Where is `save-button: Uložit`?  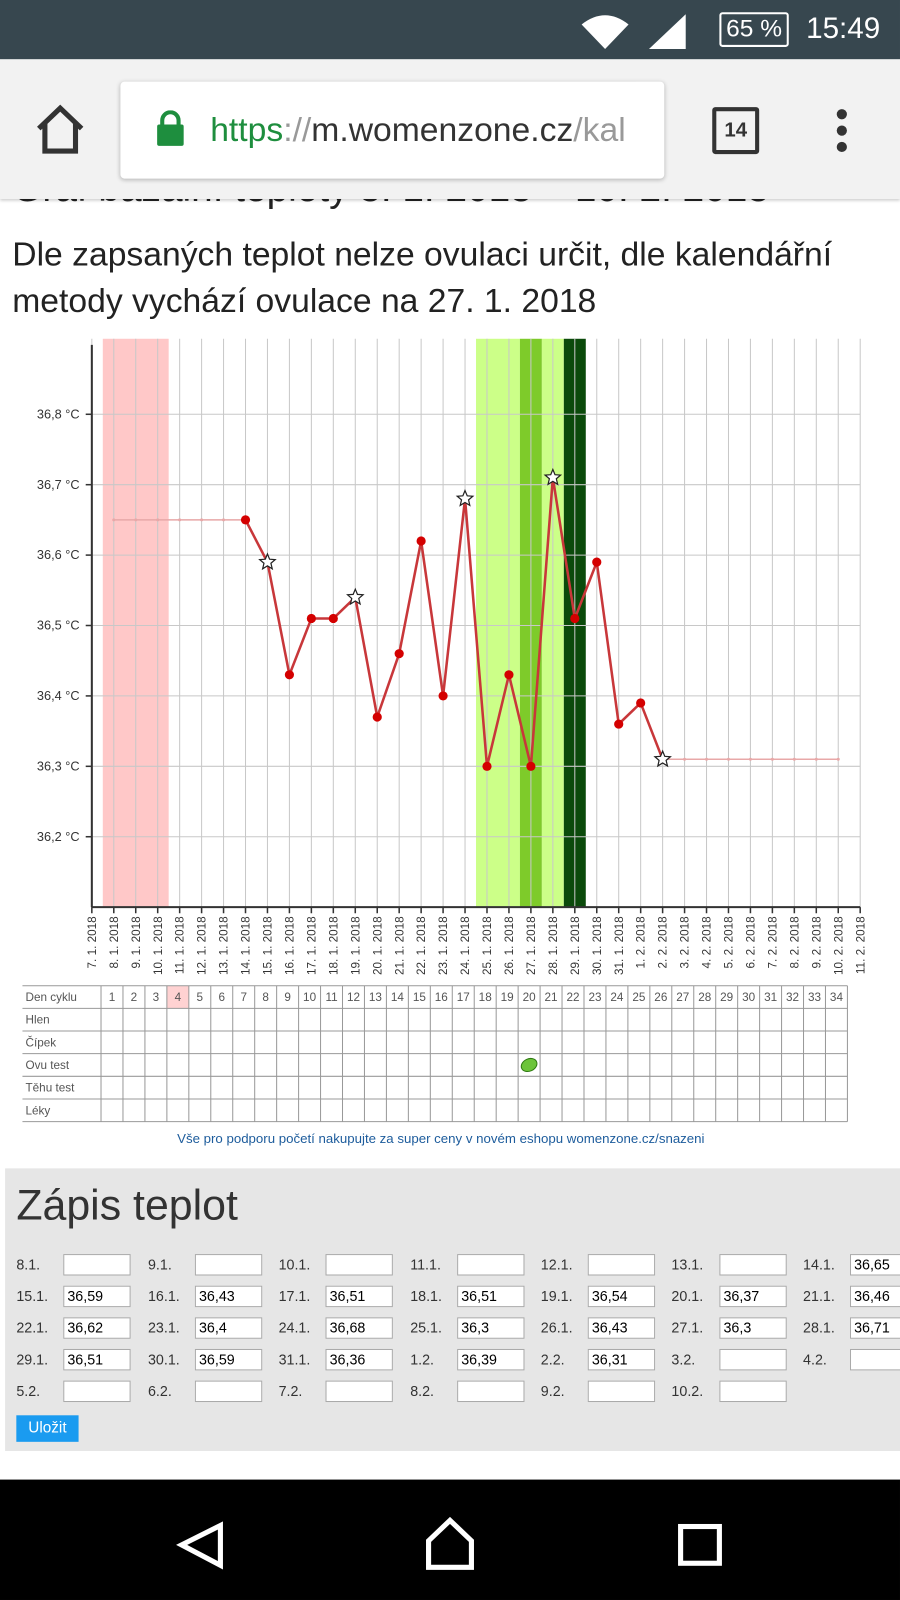
save-button: Uložit is located at coordinates (47, 1428).